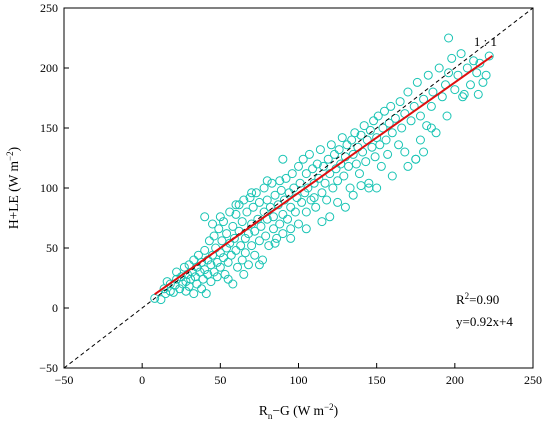 This screenshot has height=429, width=550. What do you see at coordinates (299, 380) in the screenshot?
I see `x-tick-label: 100` at bounding box center [299, 380].